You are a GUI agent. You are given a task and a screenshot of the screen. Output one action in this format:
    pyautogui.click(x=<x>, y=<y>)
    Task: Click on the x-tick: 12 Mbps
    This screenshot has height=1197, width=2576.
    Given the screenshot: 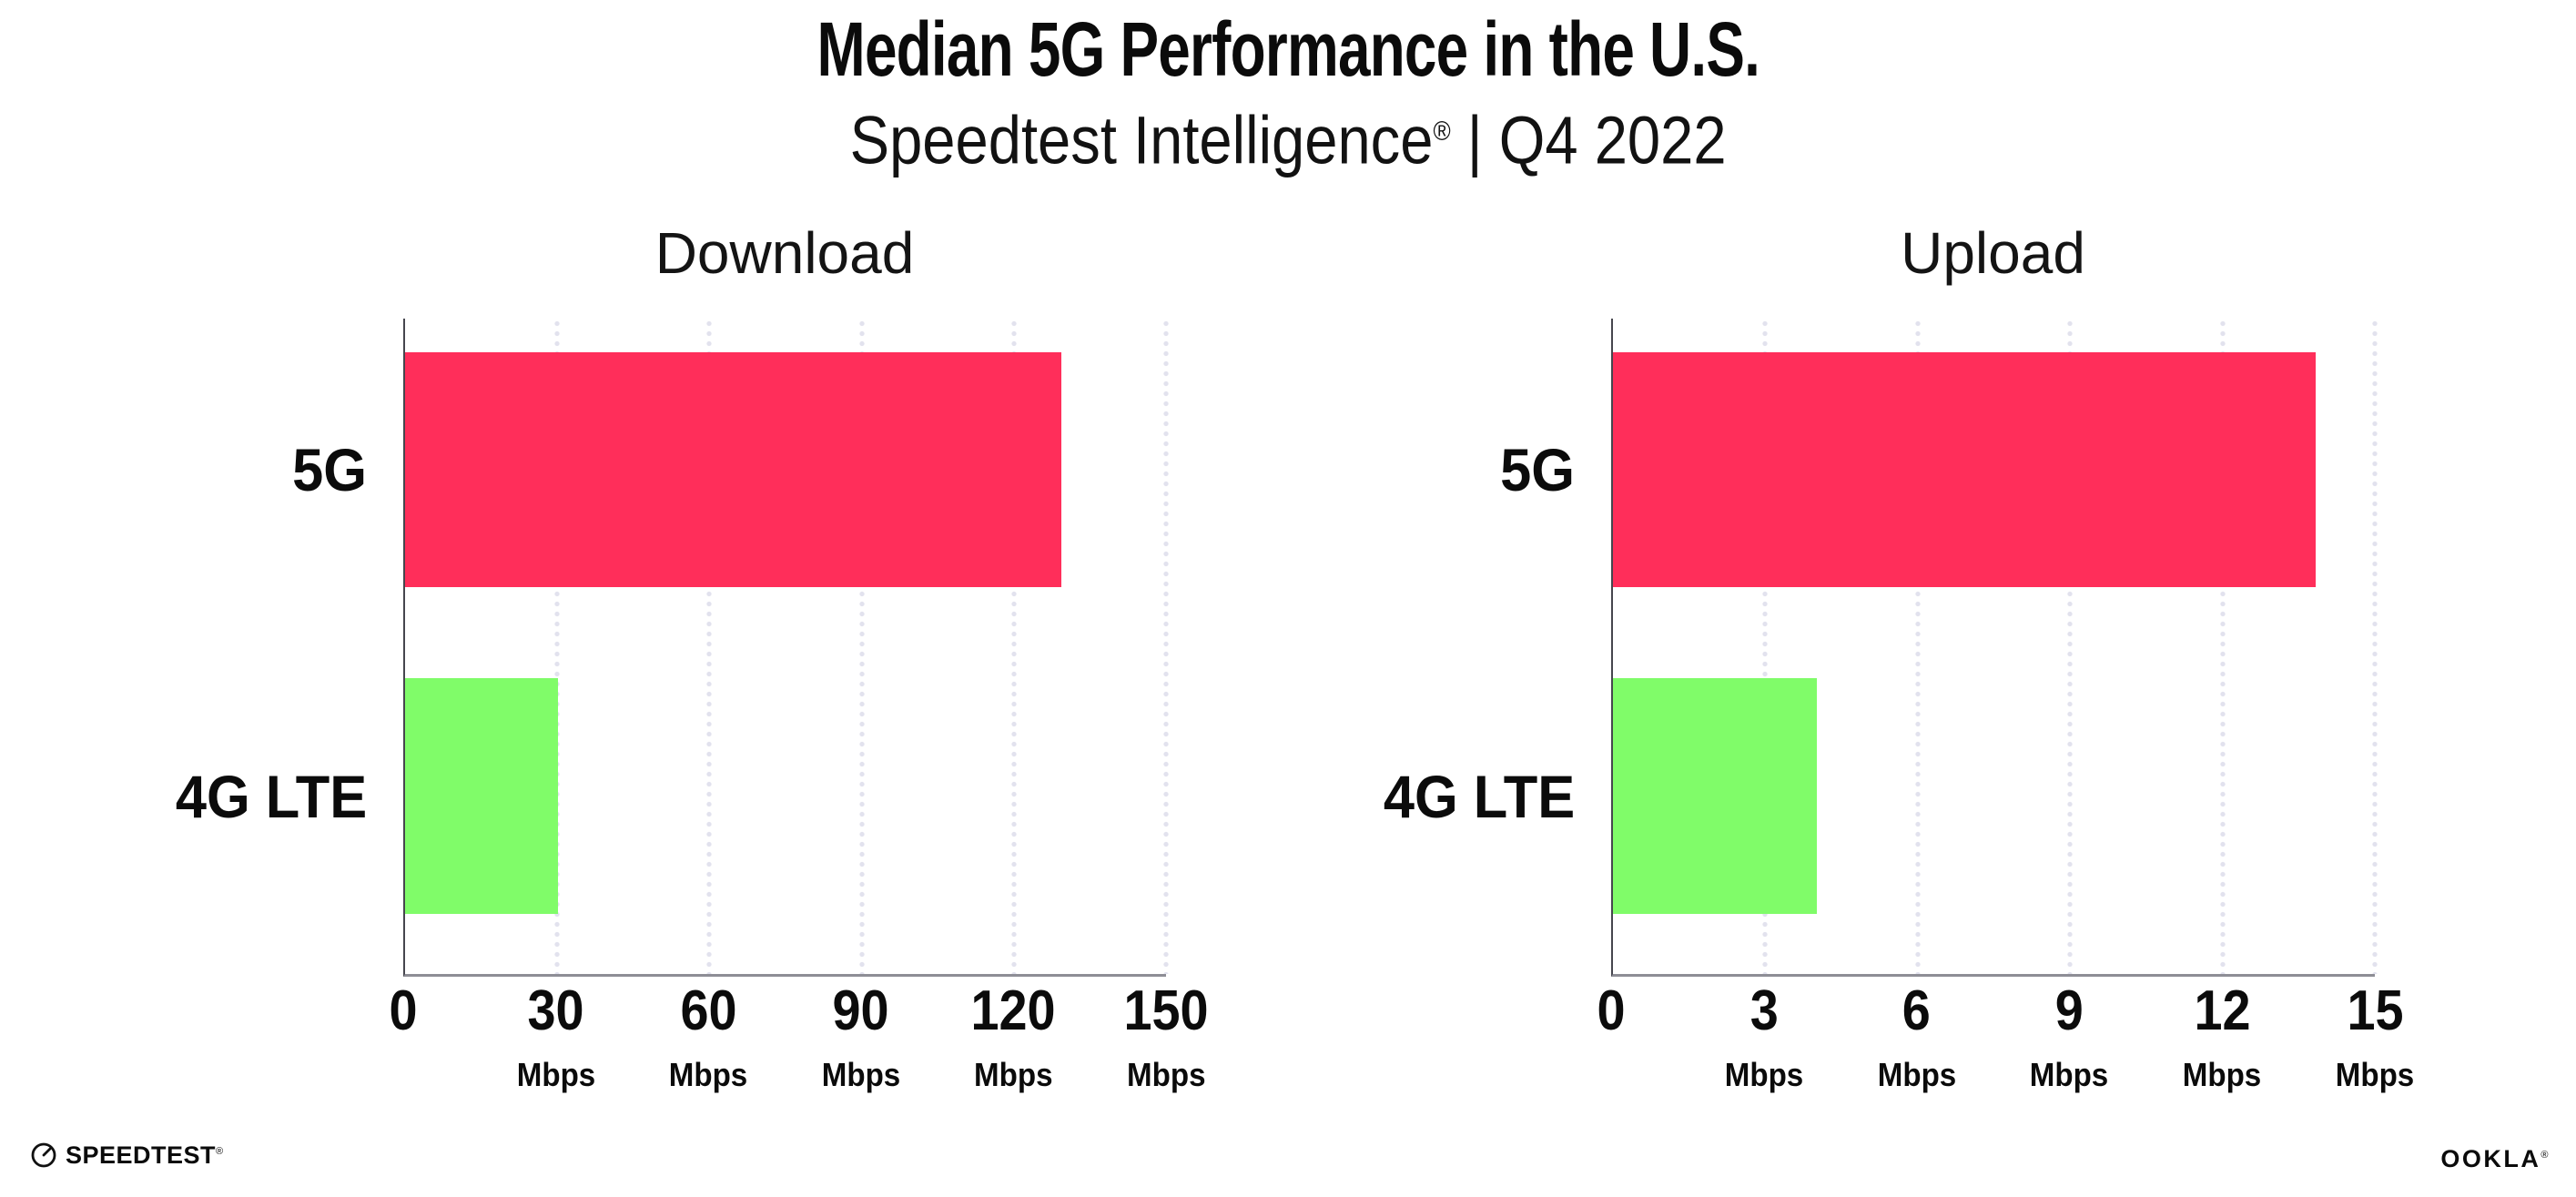 What is the action you would take?
    pyautogui.click(x=2222, y=1036)
    